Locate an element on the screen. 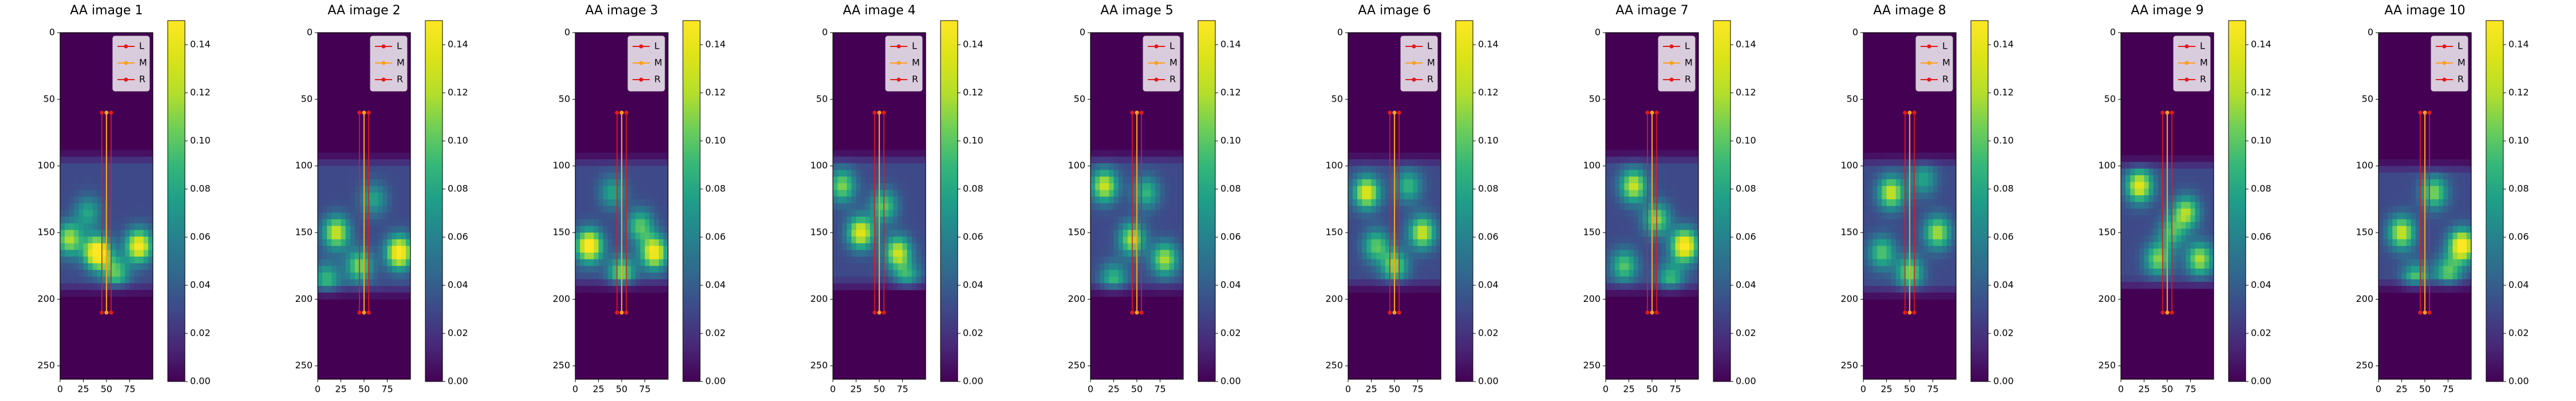 The height and width of the screenshot is (401, 2576). panel-title: AA image 4 is located at coordinates (879, 10).